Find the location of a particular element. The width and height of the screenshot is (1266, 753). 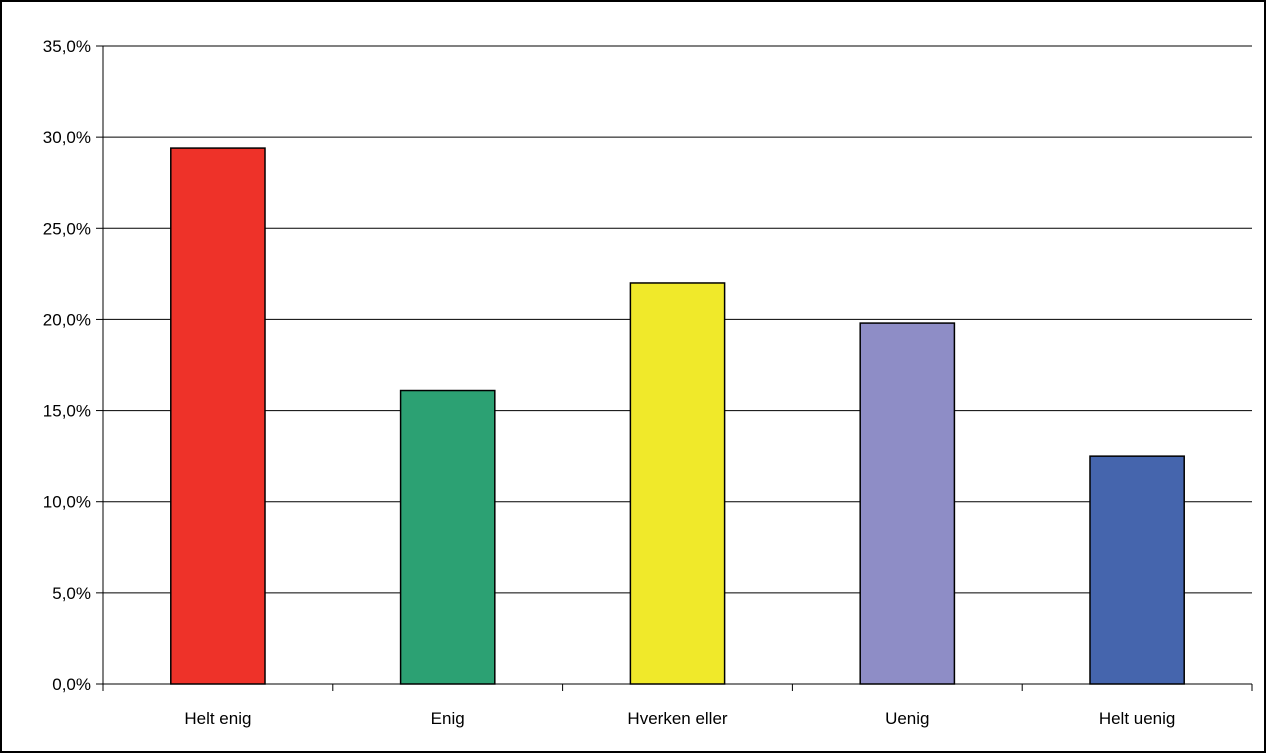

y-tick-label: 10,0% is located at coordinates (67, 502).